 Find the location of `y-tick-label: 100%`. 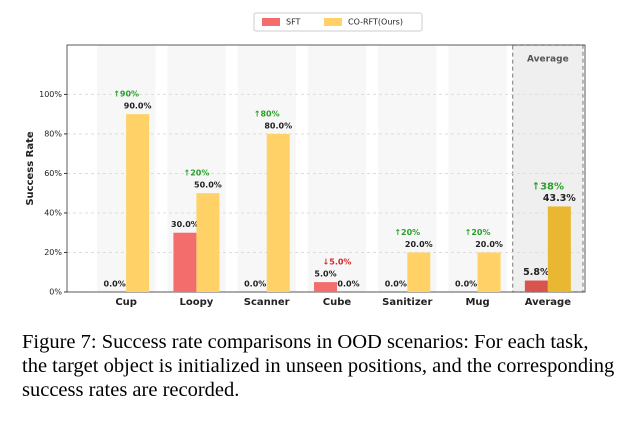

y-tick-label: 100% is located at coordinates (50, 94).